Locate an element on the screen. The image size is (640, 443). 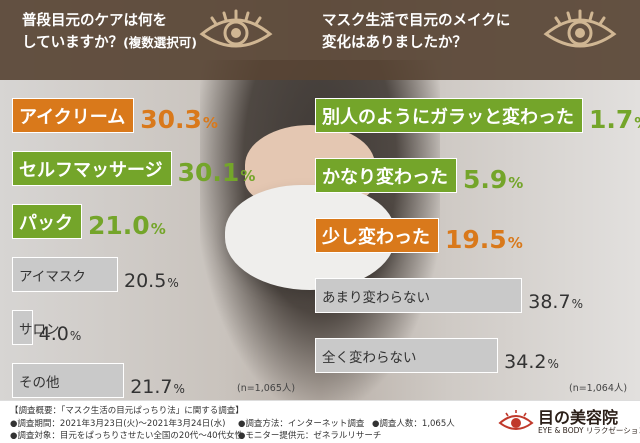
left-bar-0: アイクリーム is located at coordinates (73, 115).